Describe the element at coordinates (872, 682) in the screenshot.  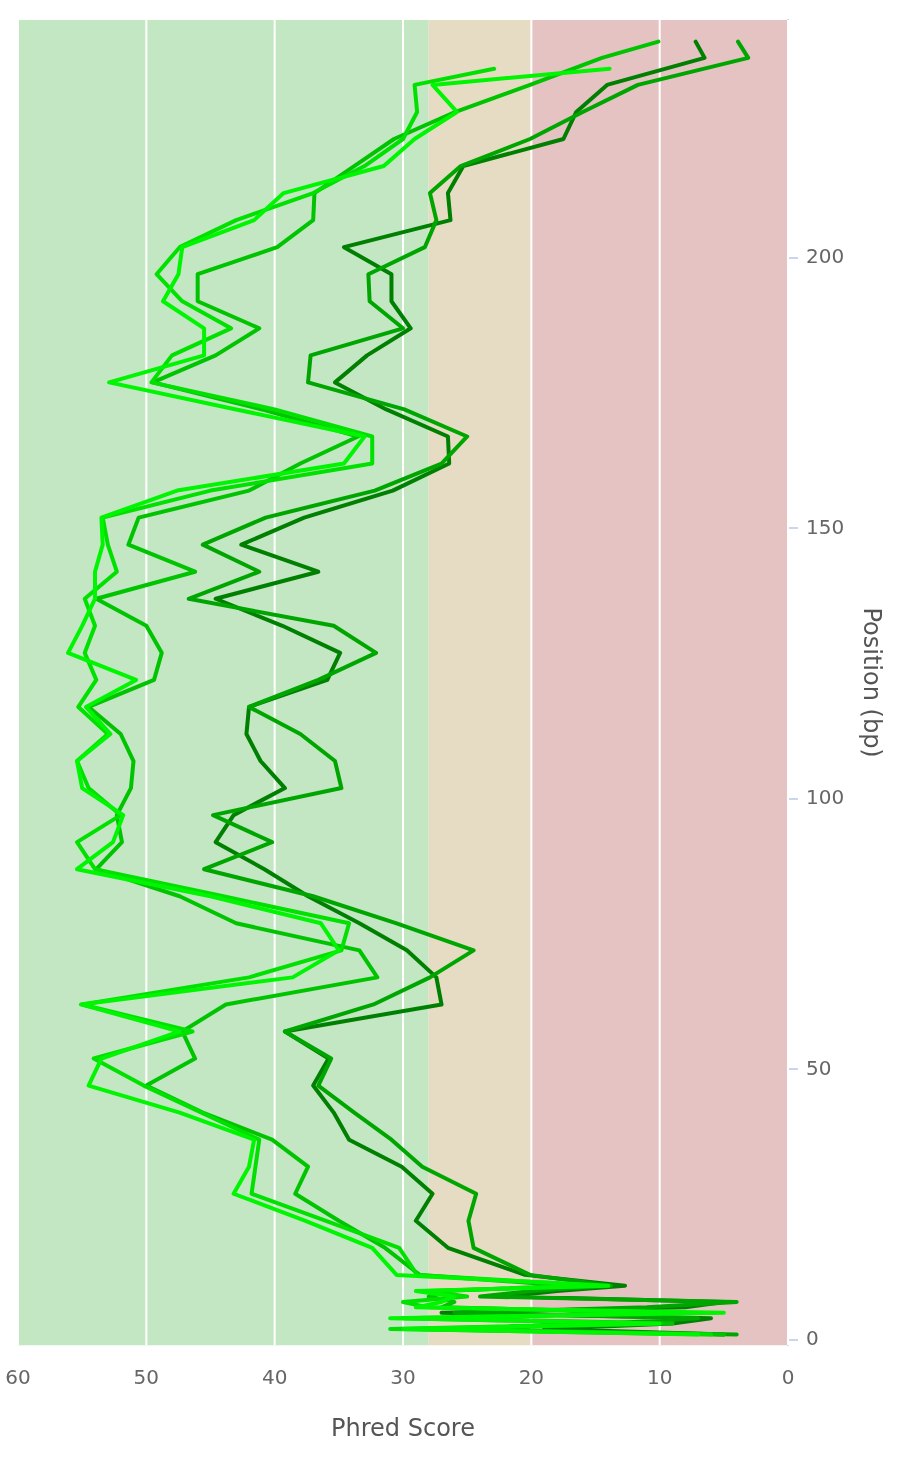
I see `y-axis-title: Position (bp)` at that location.